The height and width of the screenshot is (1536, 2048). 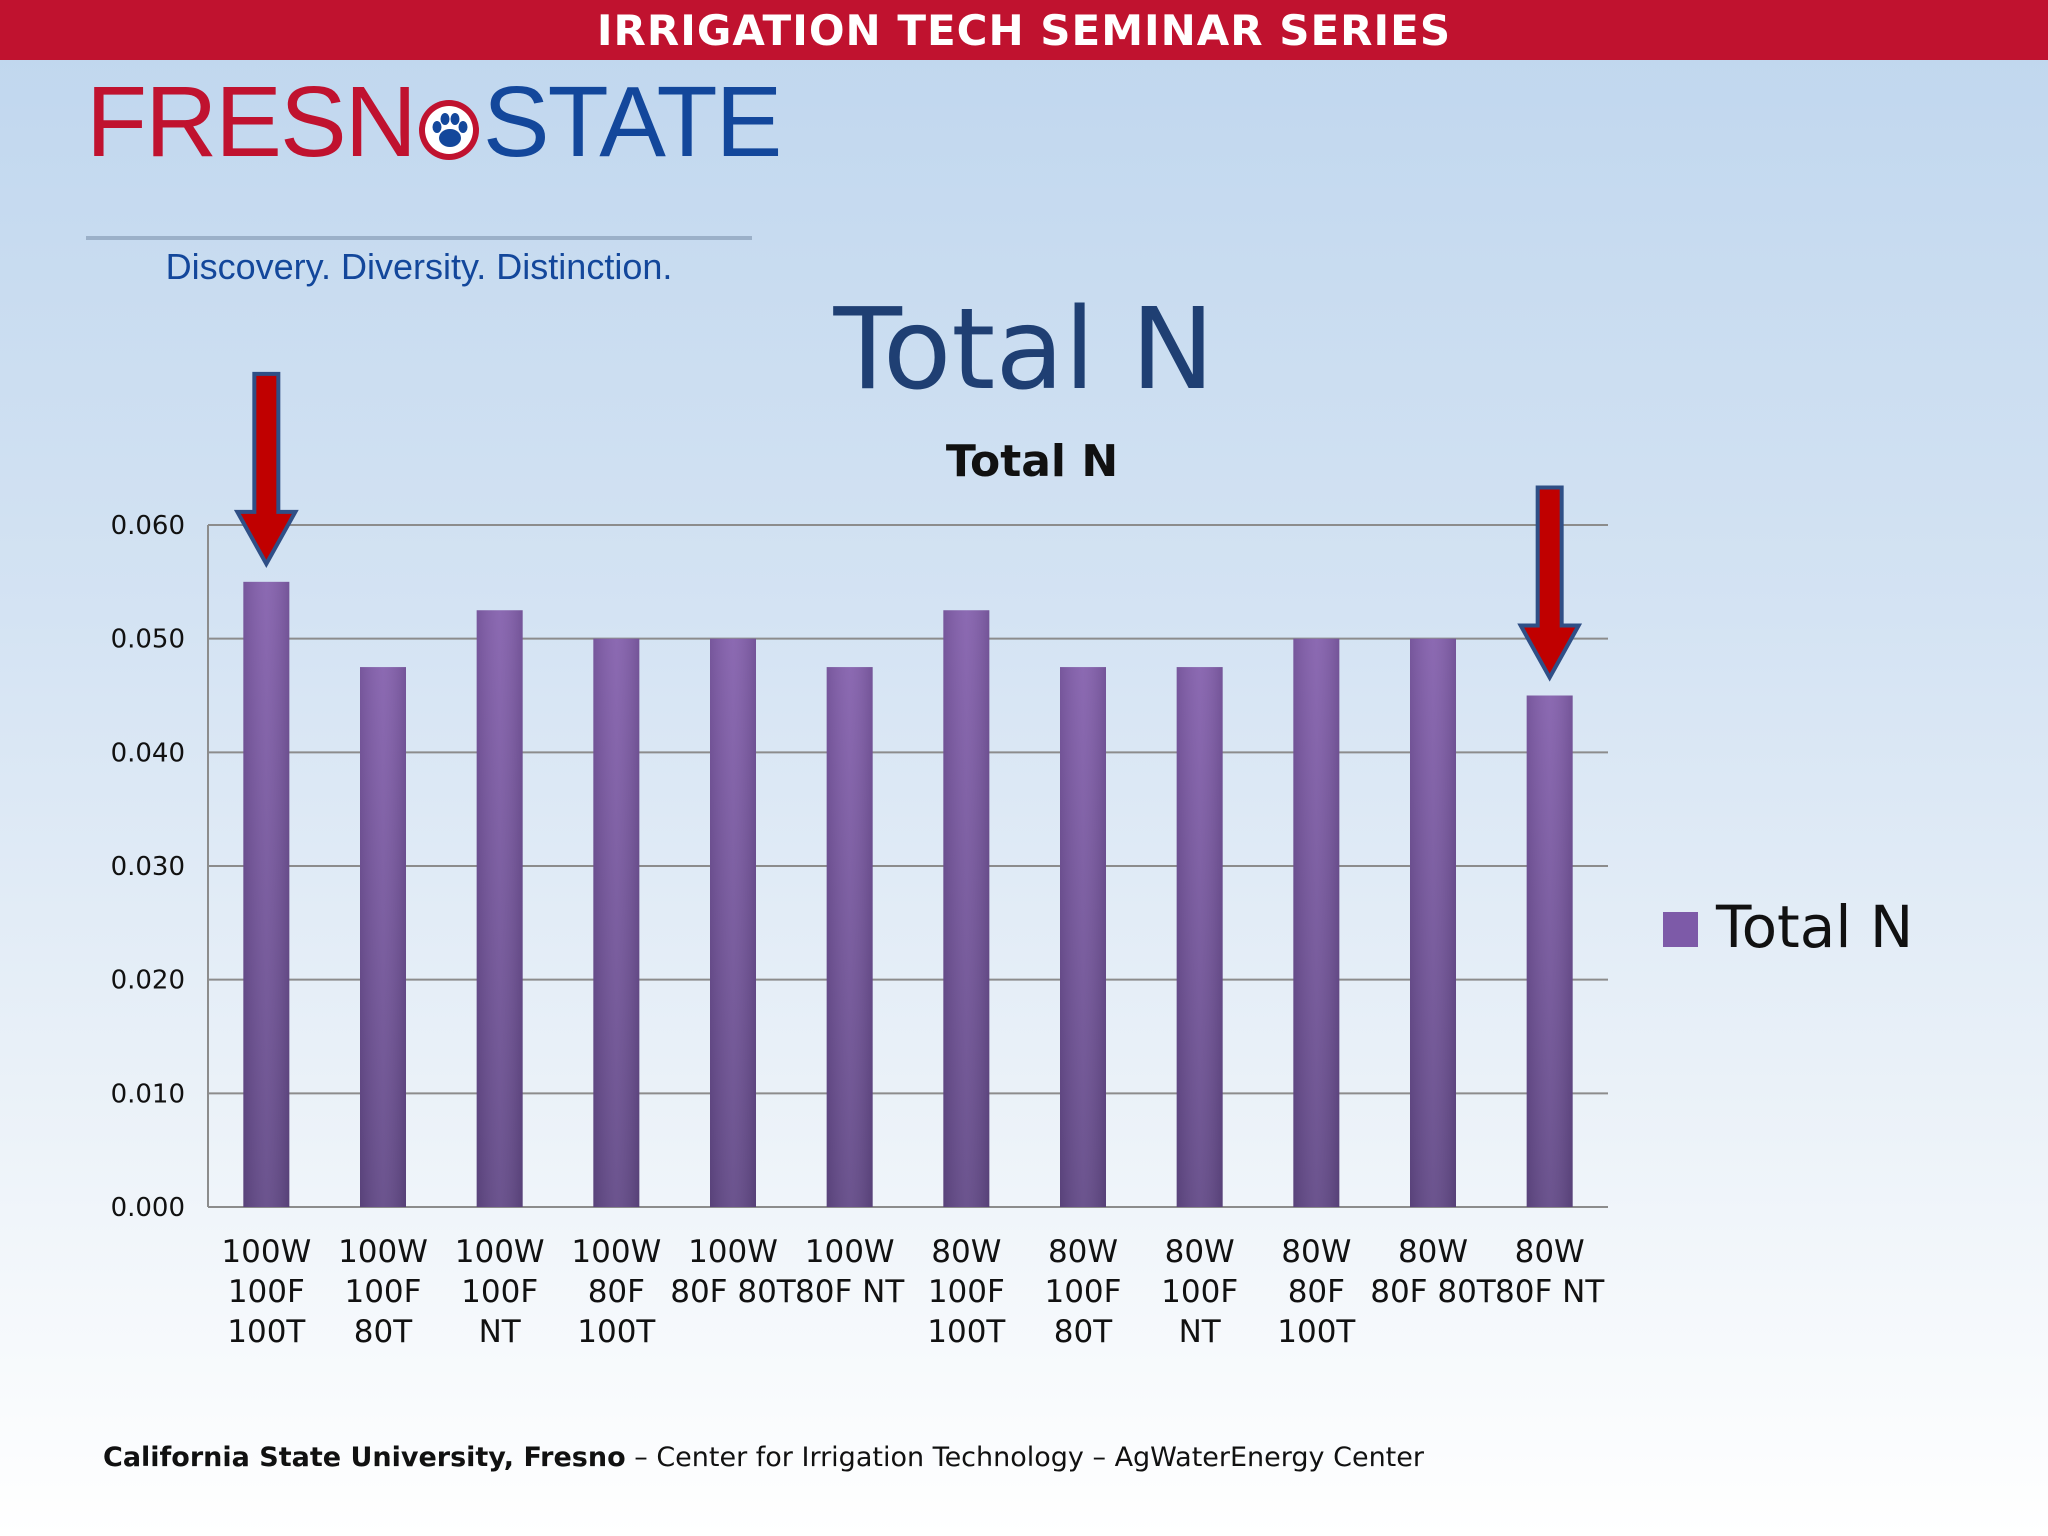 What do you see at coordinates (1814, 927) in the screenshot?
I see `legend-label: Total N` at bounding box center [1814, 927].